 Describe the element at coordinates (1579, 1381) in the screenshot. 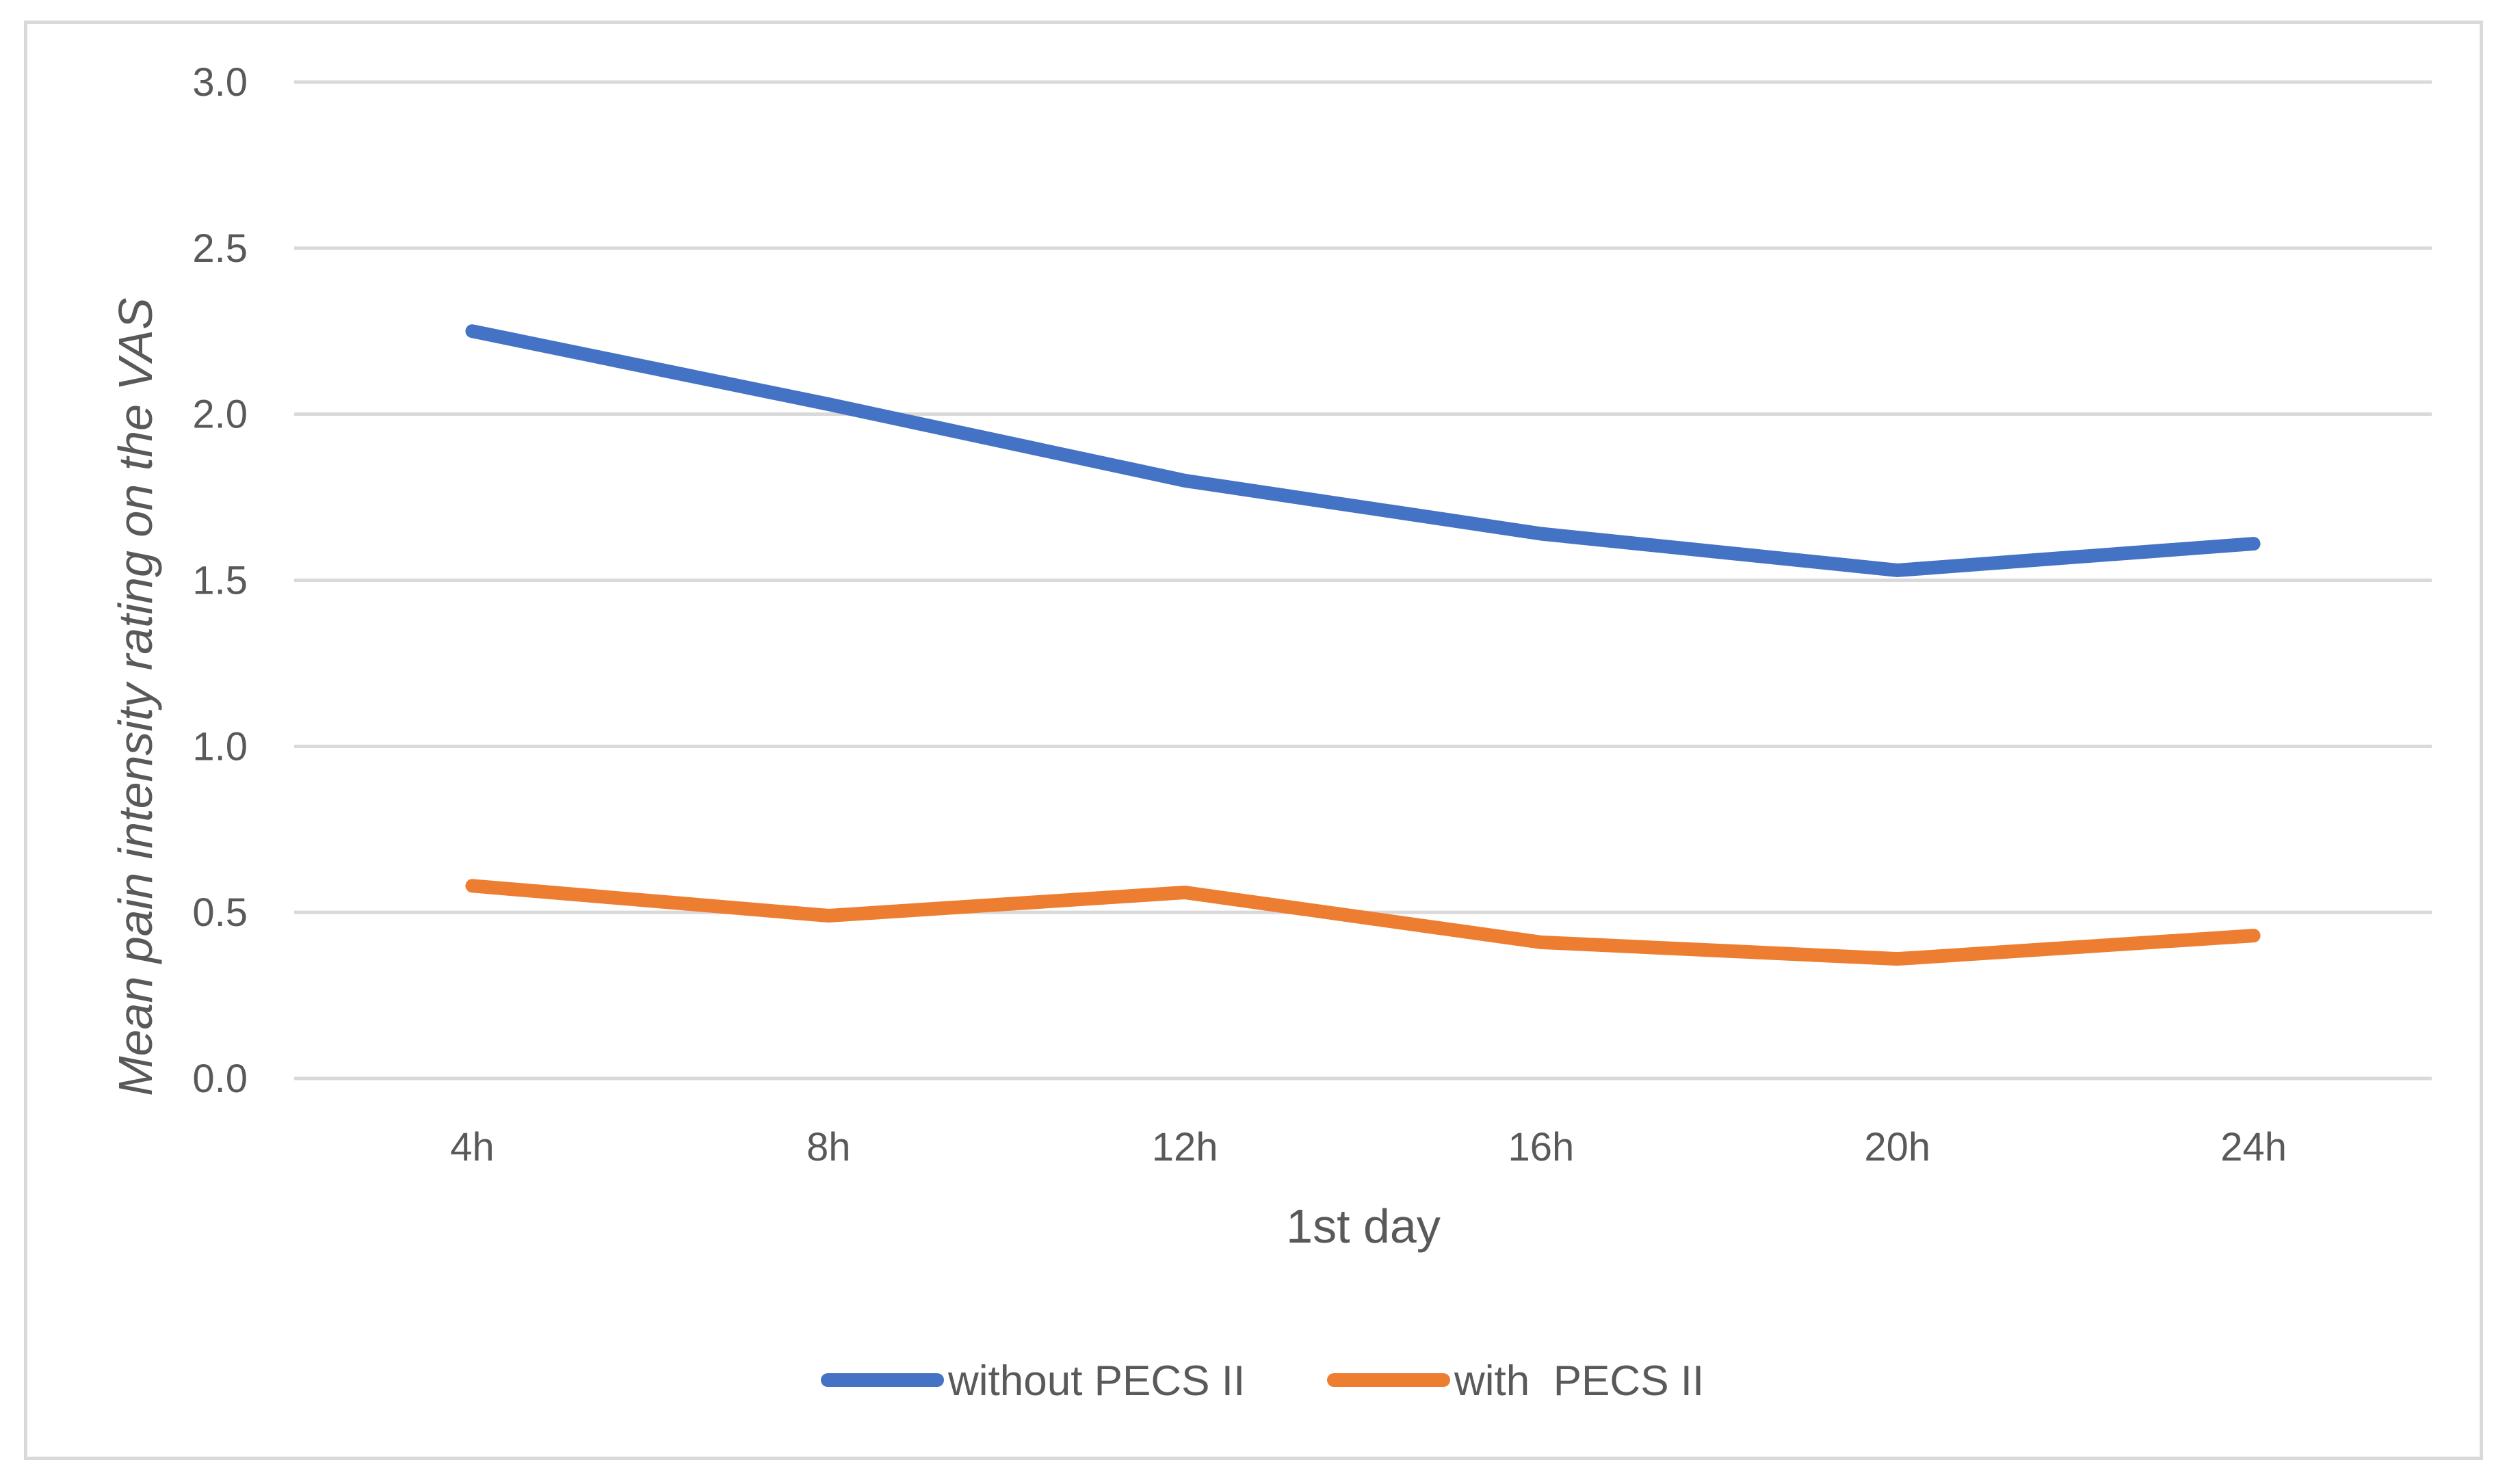

I see `legend-label: with PECS II` at that location.